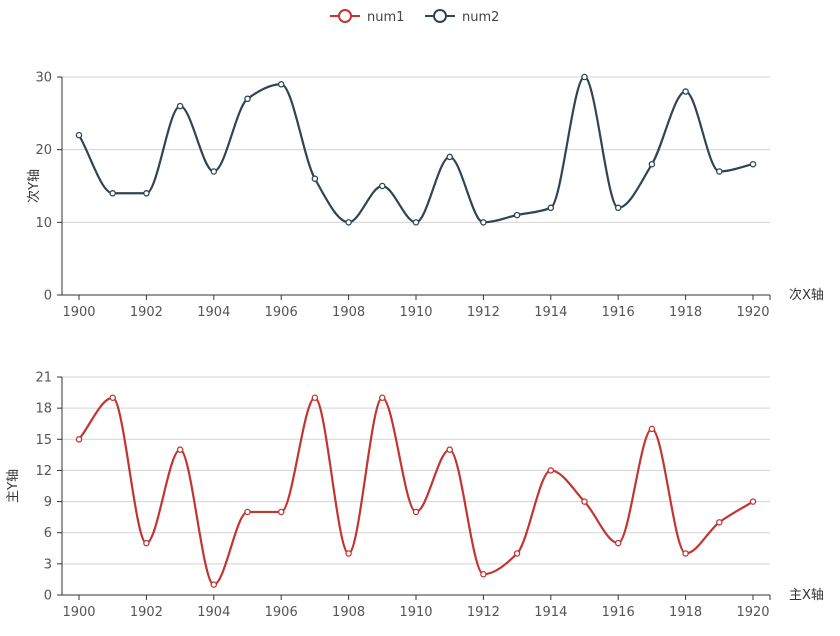 The image size is (840, 636). I want to click on y-tick-label: 18, so click(43, 409).